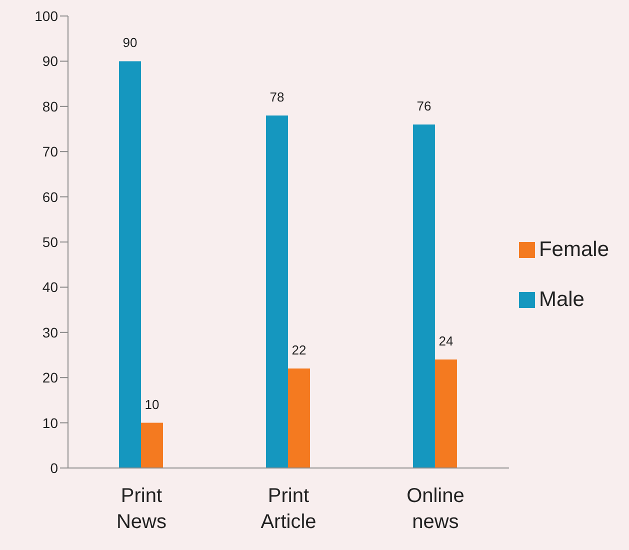  What do you see at coordinates (130, 42) in the screenshot?
I see `data-label: 90` at bounding box center [130, 42].